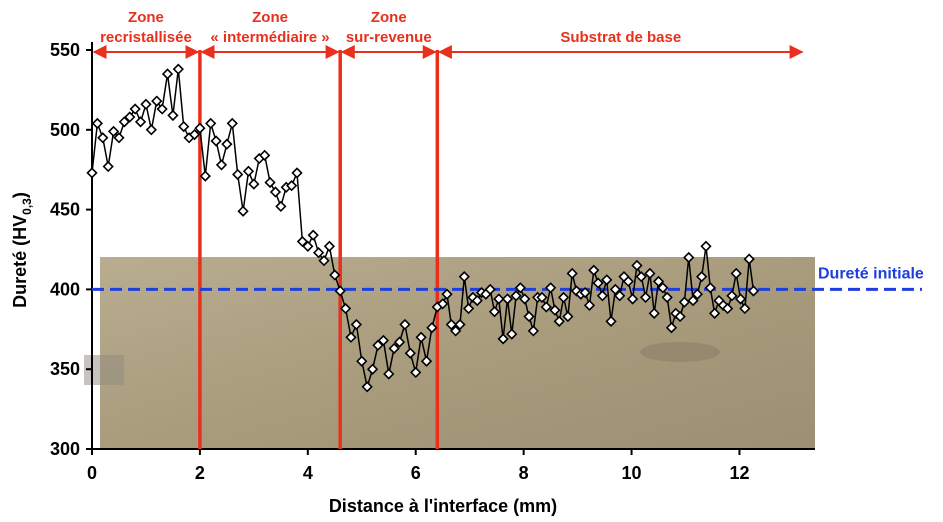 This screenshot has width=943, height=522. What do you see at coordinates (65, 210) in the screenshot?
I see `y-tick-label: 450` at bounding box center [65, 210].